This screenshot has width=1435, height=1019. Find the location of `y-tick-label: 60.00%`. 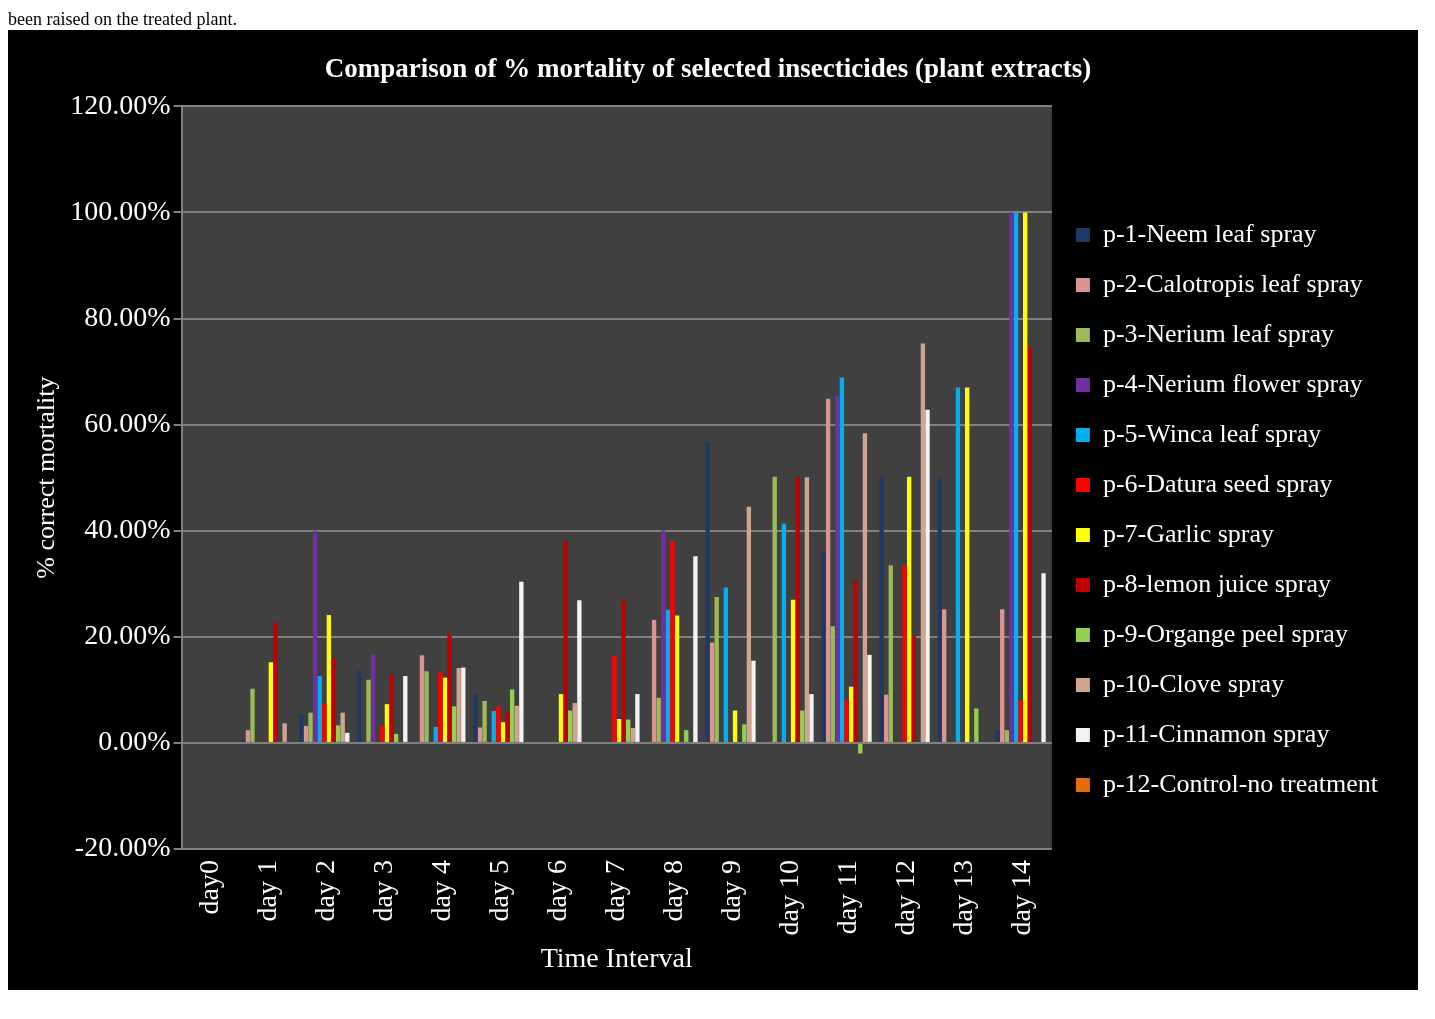

y-tick-label: 60.00% is located at coordinates (127, 422).